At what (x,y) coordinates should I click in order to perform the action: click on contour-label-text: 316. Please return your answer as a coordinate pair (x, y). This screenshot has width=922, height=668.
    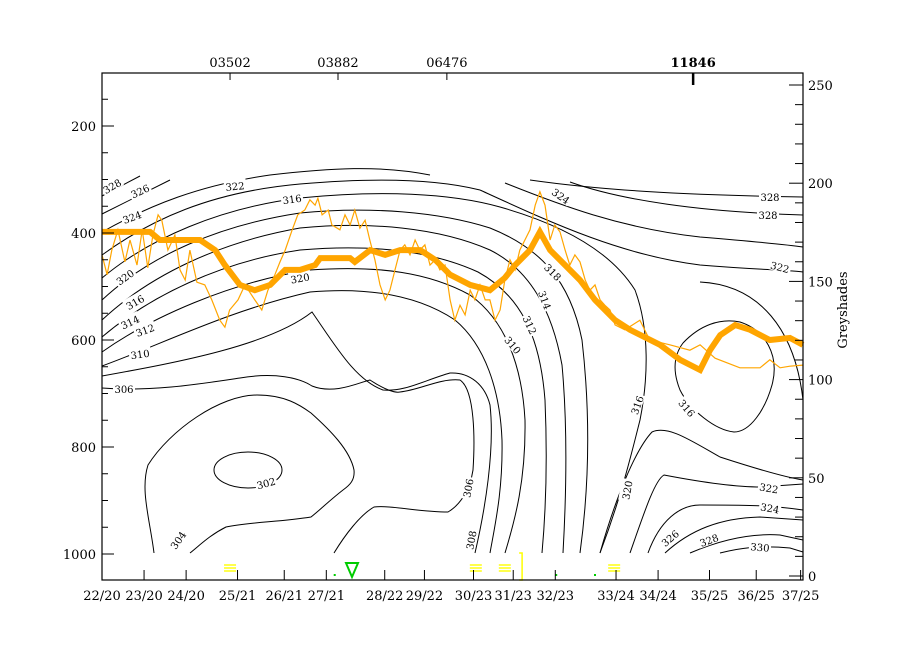
    Looking at the image, I should click on (292, 201).